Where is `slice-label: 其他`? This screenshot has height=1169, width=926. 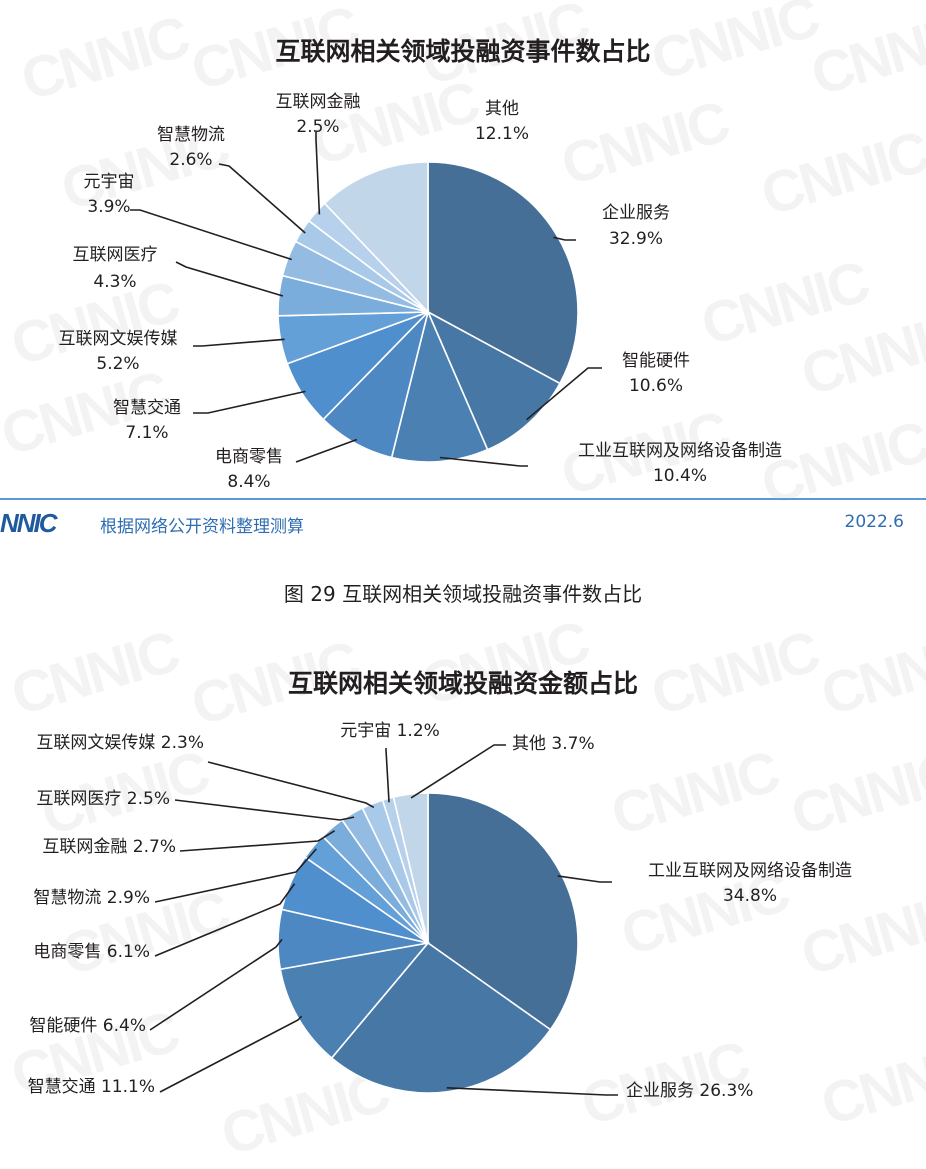
slice-label: 其他 is located at coordinates (502, 109).